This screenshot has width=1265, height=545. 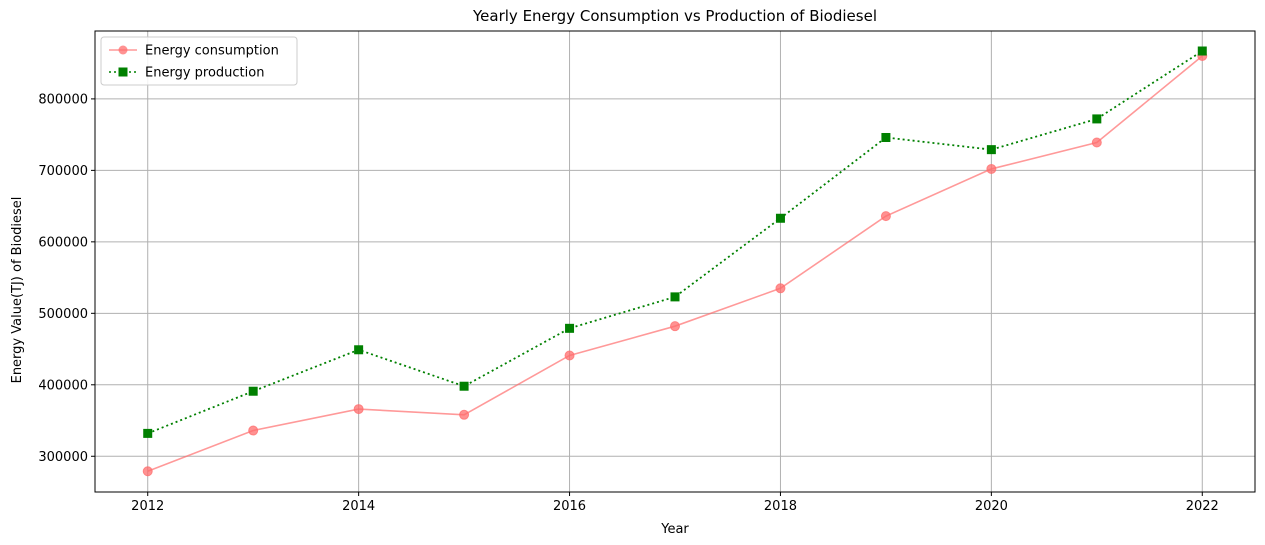 I want to click on y-tick-label: 600000, so click(x=63, y=242).